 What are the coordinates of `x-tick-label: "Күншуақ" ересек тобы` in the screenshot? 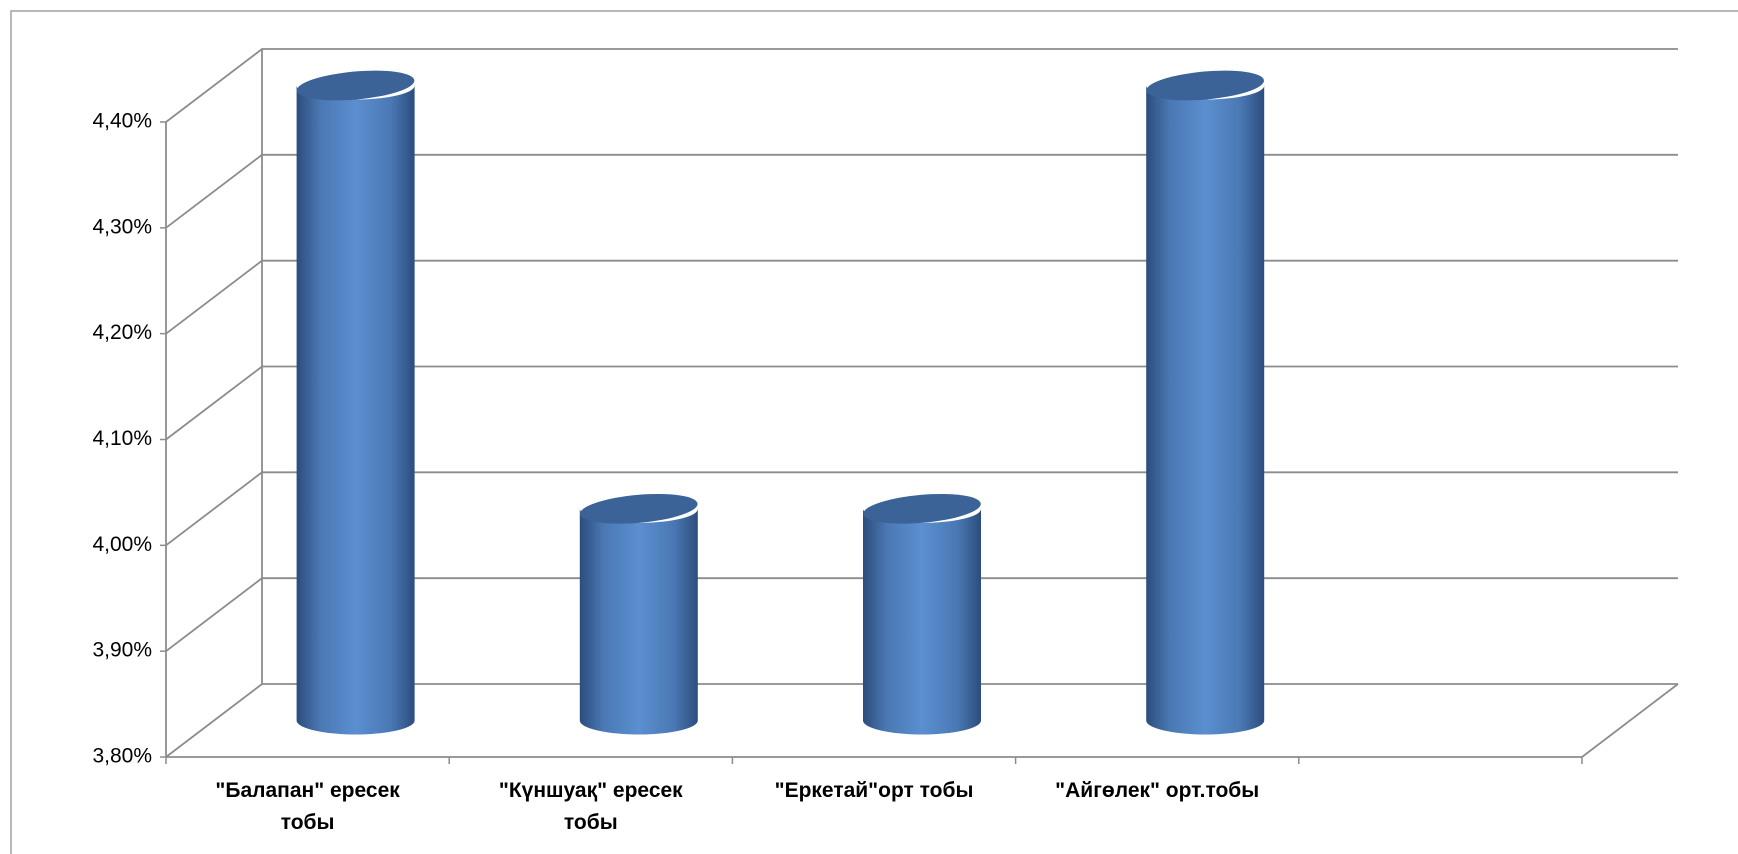 It's located at (590, 806).